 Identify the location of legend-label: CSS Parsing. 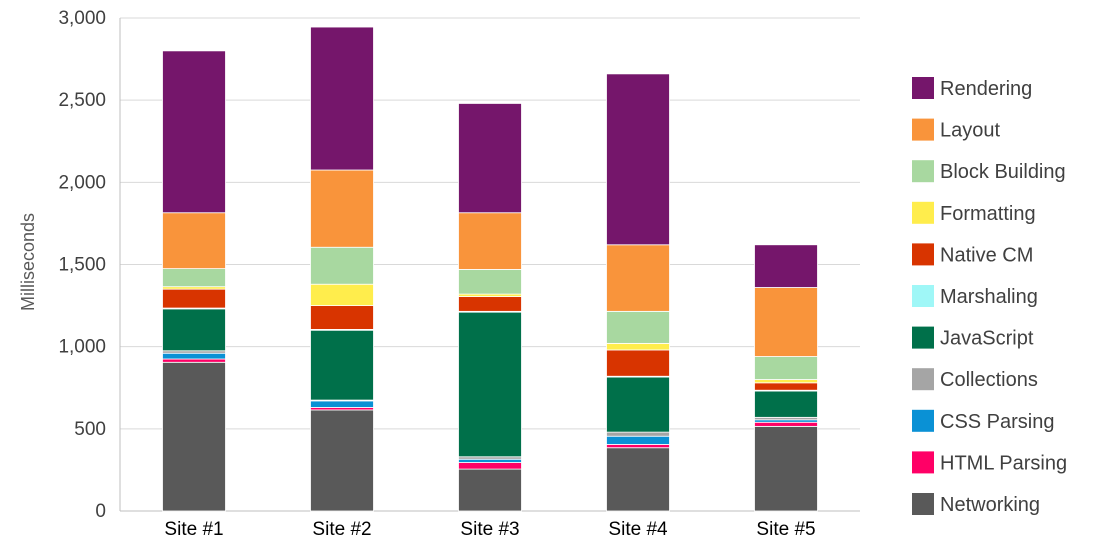
(997, 422).